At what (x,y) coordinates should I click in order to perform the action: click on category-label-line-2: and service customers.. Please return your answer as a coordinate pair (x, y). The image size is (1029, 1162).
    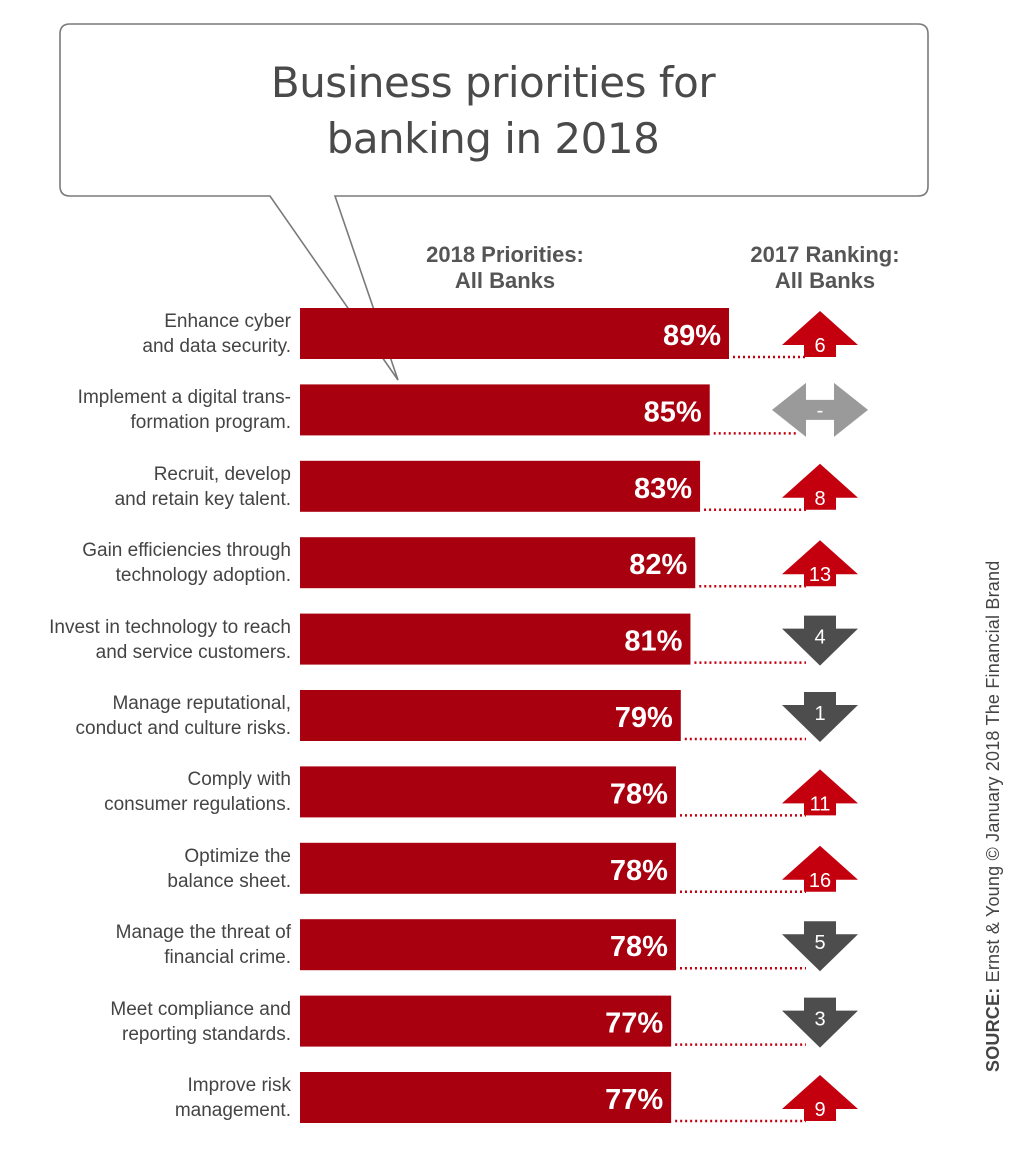
    Looking at the image, I should click on (193, 652).